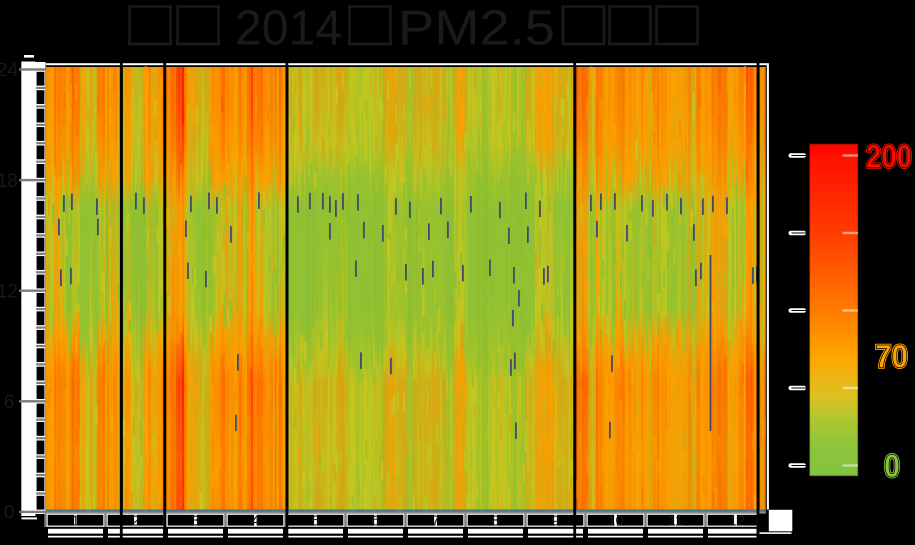  I want to click on svg-text: 3, so click(195, 520).